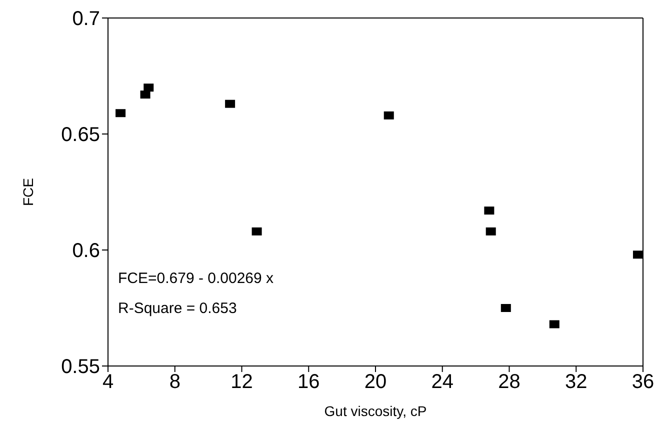 The image size is (660, 430). What do you see at coordinates (241, 382) in the screenshot?
I see `x-tick-label: 12` at bounding box center [241, 382].